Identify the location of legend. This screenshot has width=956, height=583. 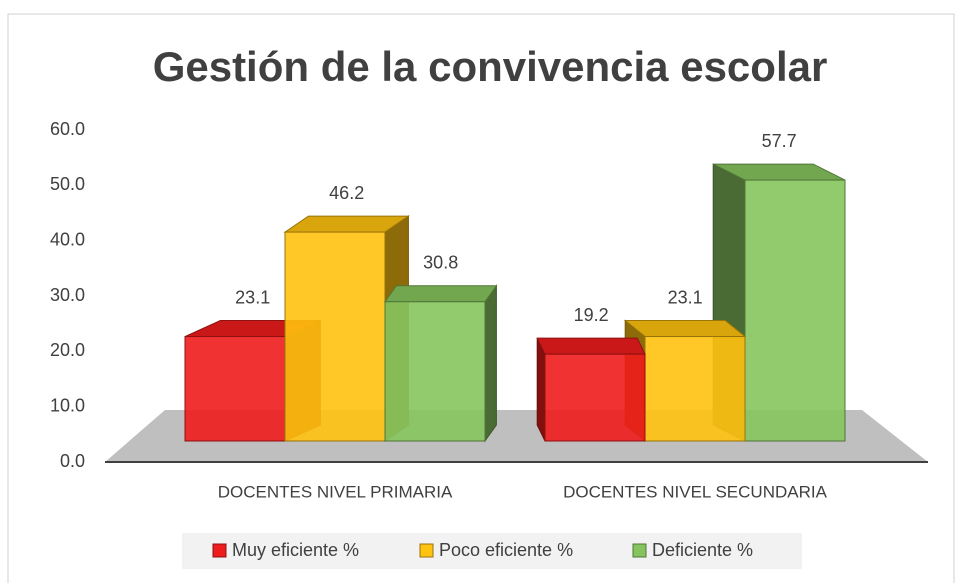
(492, 551).